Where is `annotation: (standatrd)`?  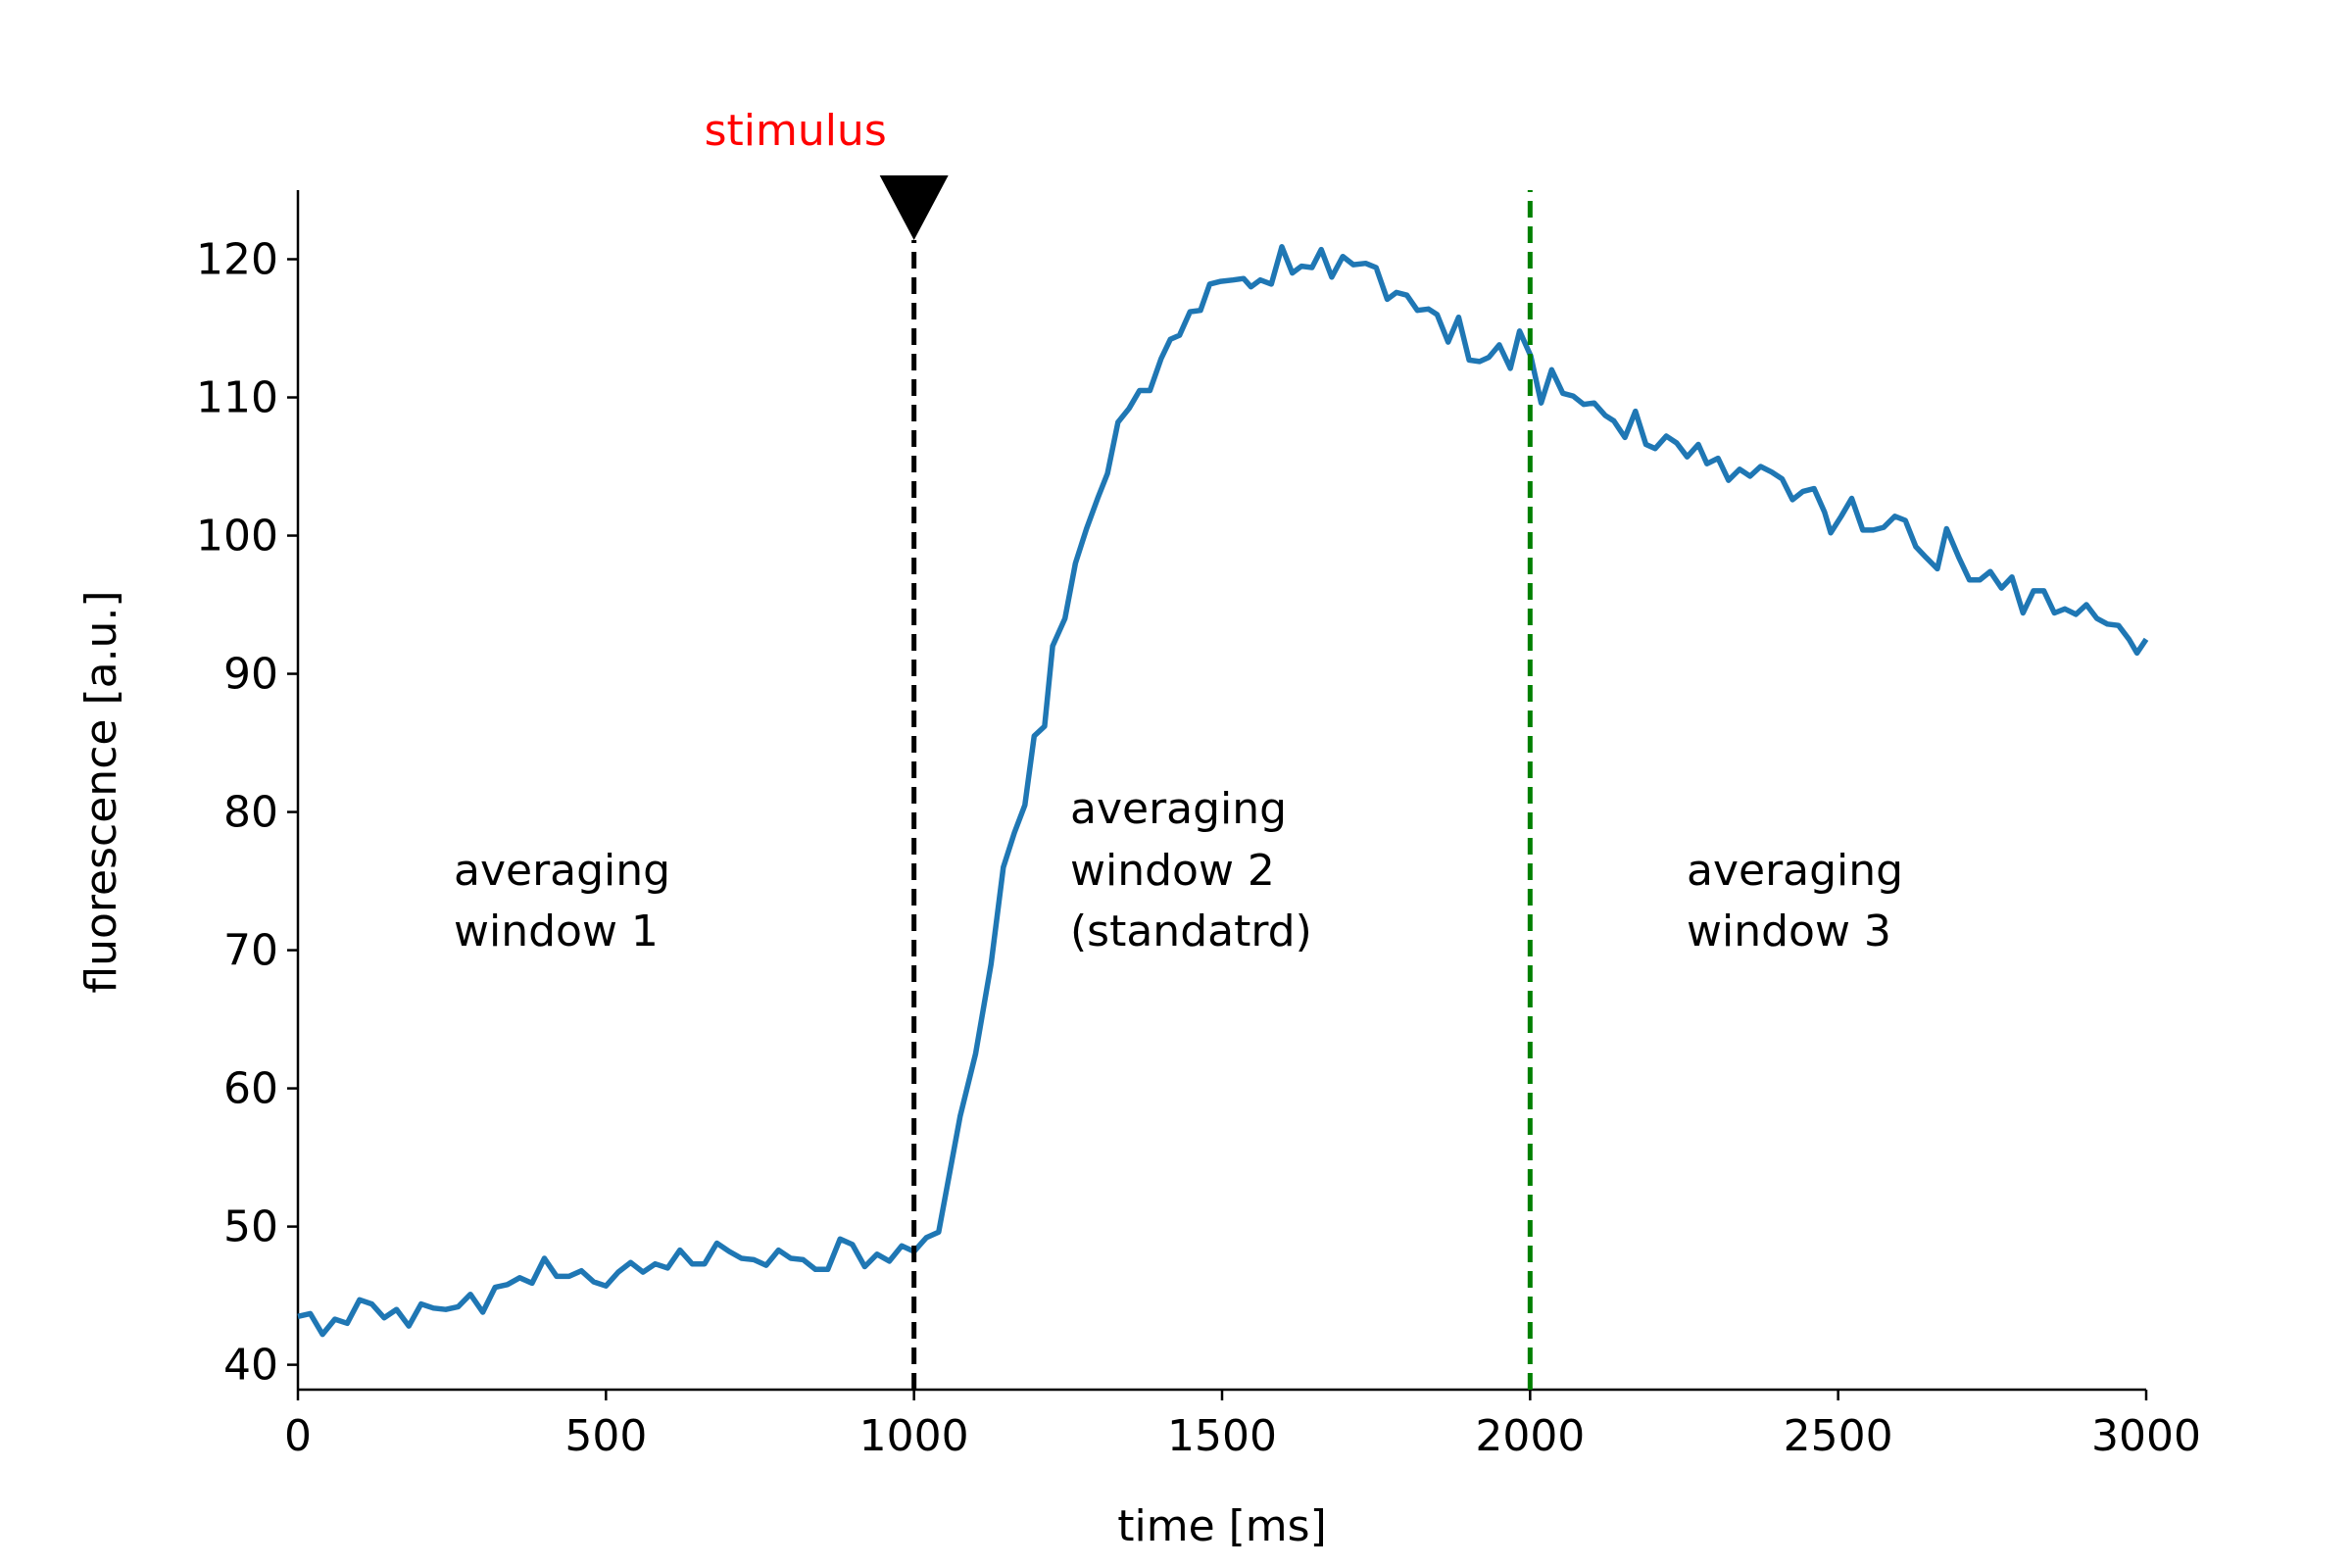 annotation: (standatrd) is located at coordinates (1191, 931).